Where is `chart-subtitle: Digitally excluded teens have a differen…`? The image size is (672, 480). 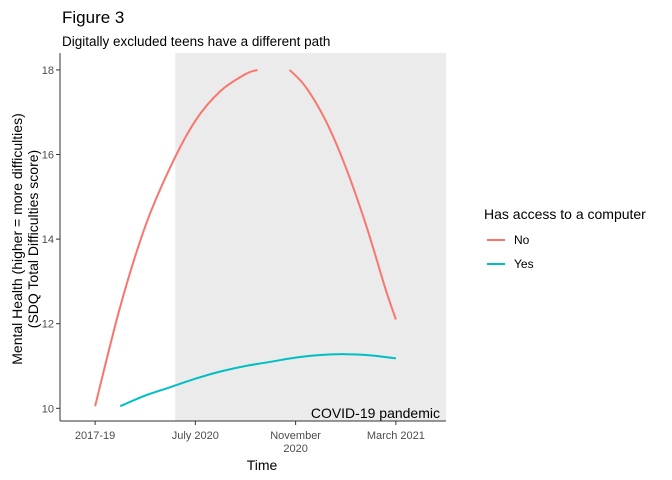
chart-subtitle: Digitally excluded teens have a differen… is located at coordinates (196, 41).